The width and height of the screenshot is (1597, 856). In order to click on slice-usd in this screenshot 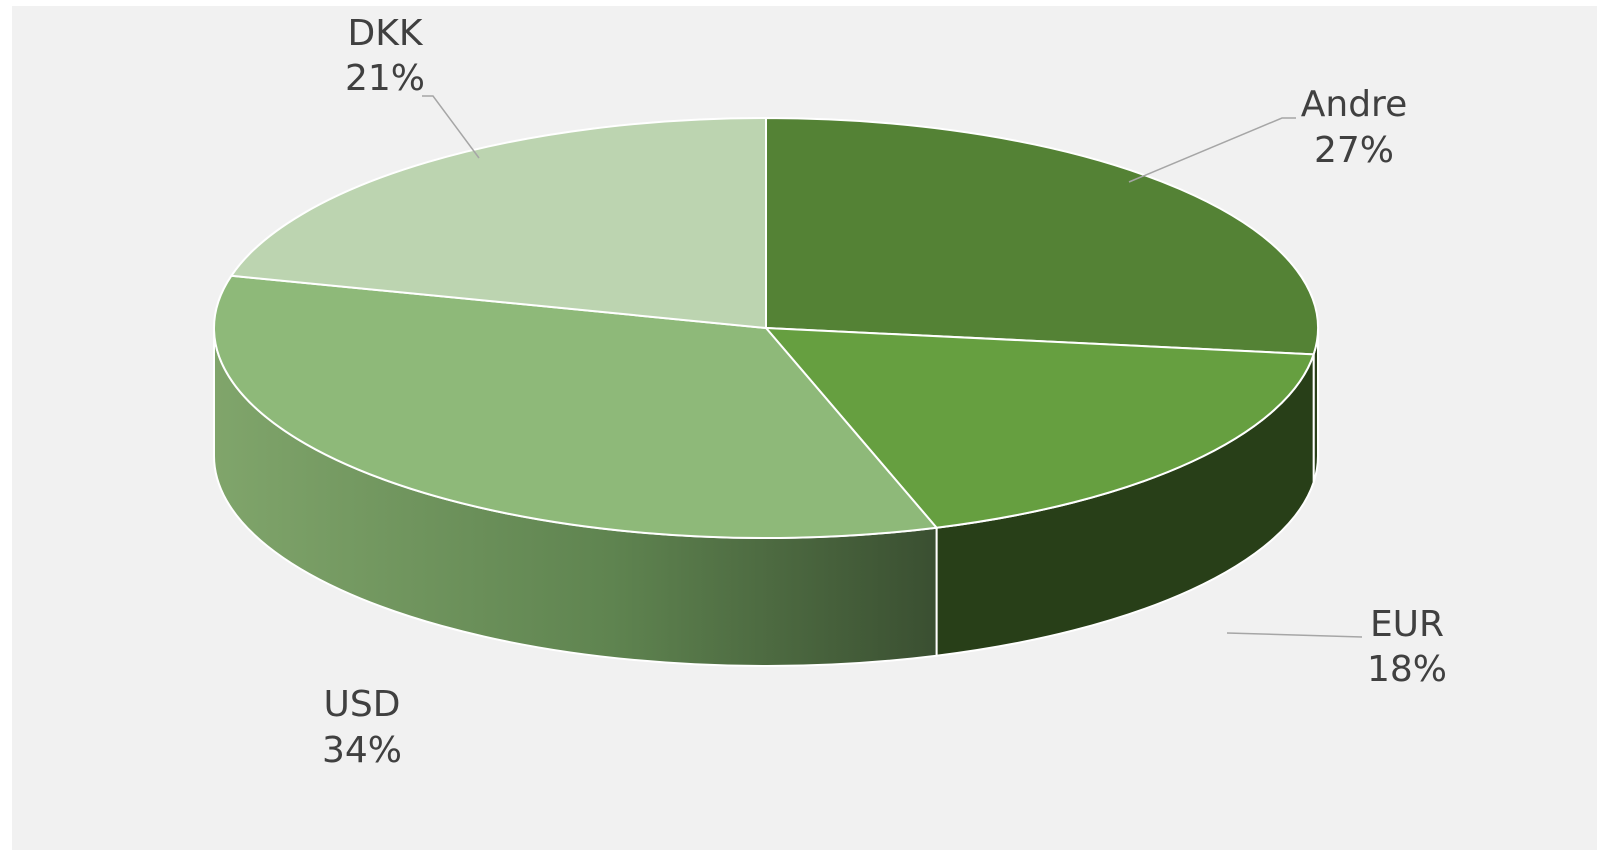, I will do `click(575, 406)`.